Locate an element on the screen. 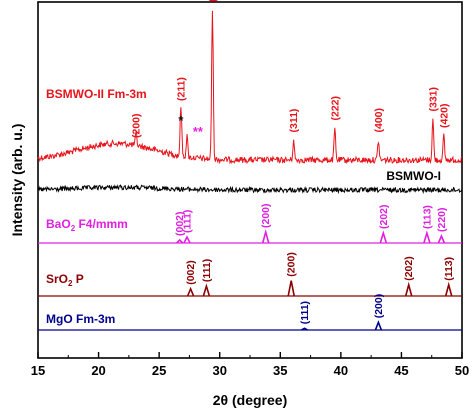 Image resolution: width=474 pixels, height=414 pixels. series-4-name: MgO Fm-3m is located at coordinates (80, 319).